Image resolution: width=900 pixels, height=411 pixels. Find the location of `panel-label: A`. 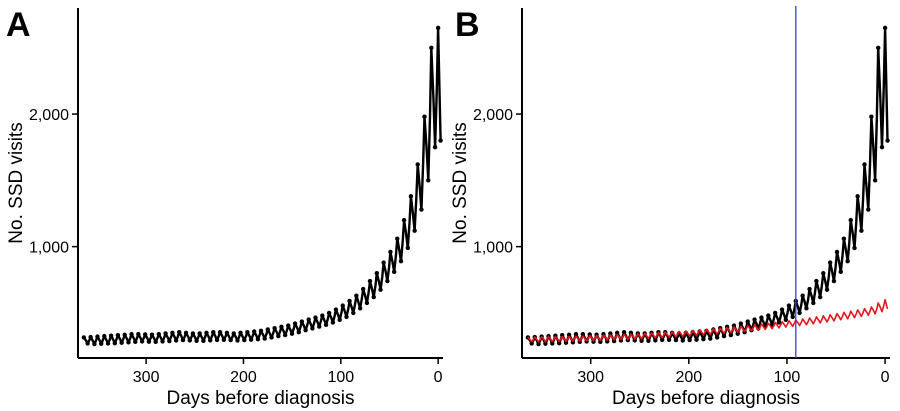

panel-label: A is located at coordinates (18, 25).